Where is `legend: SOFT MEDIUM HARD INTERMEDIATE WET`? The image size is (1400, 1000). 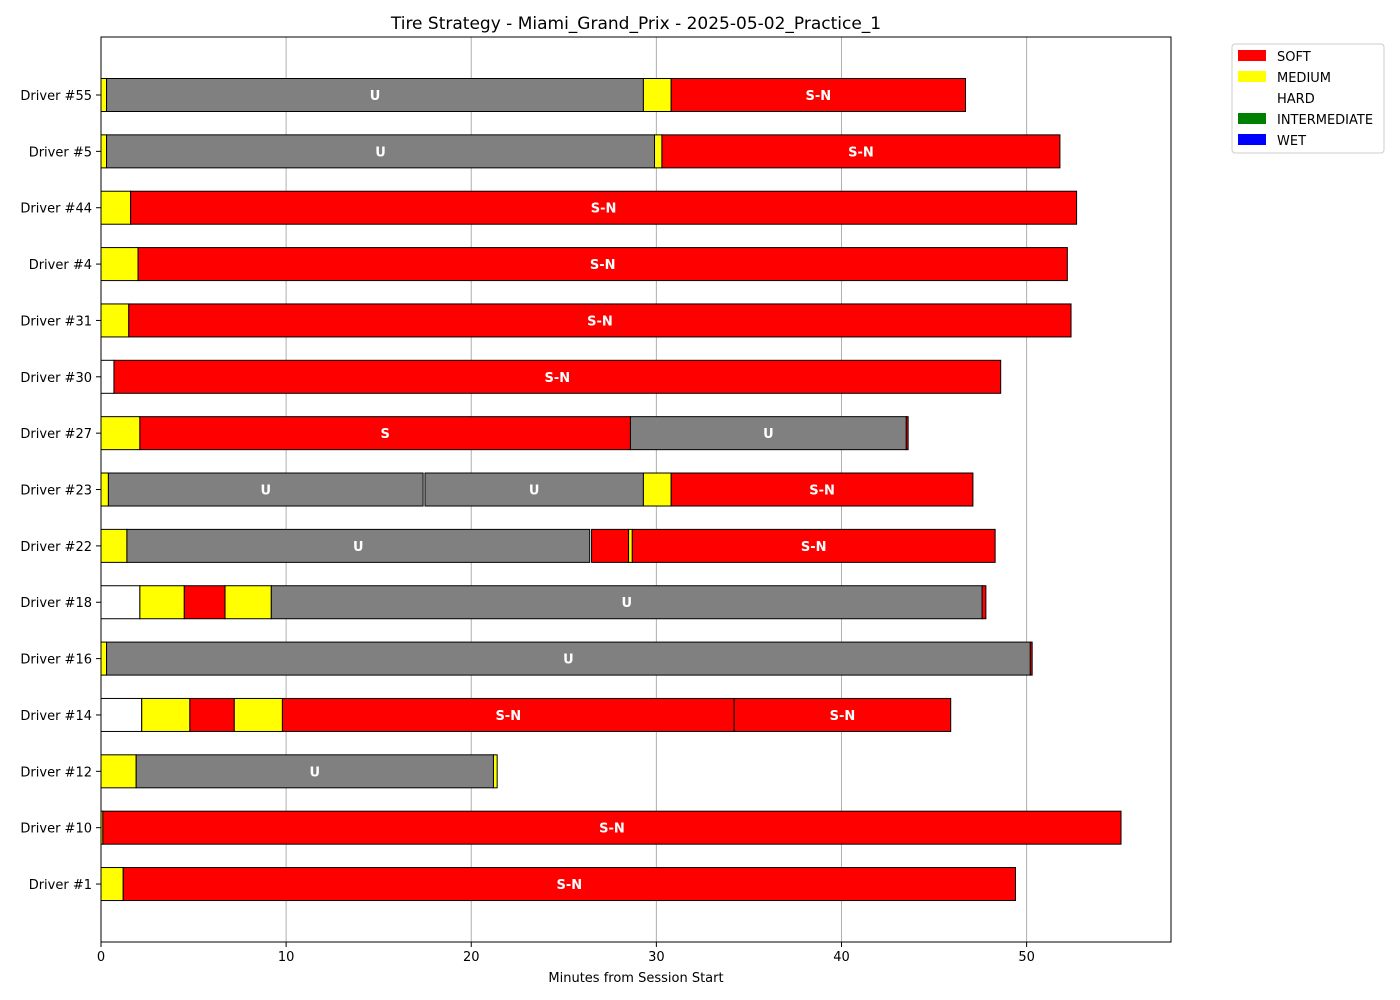 legend: SOFT MEDIUM HARD INTERMEDIATE WET is located at coordinates (1308, 98).